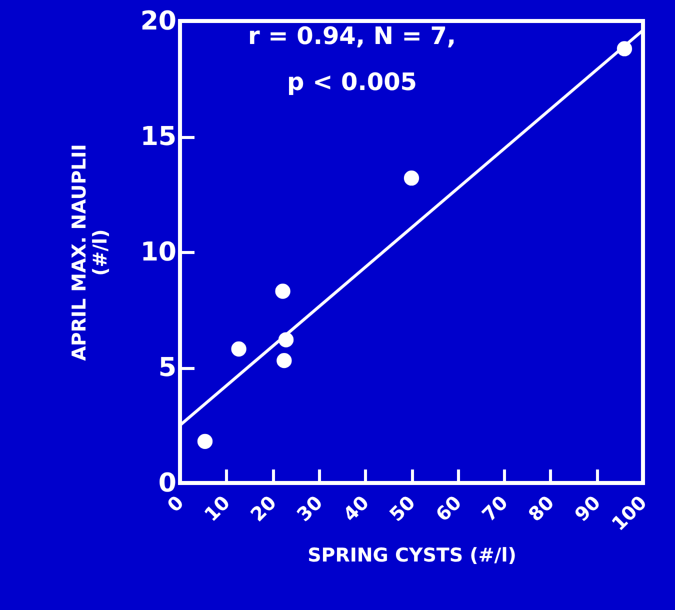 This screenshot has width=675, height=610. Describe the element at coordinates (310, 509) in the screenshot. I see `x-tick-label: 30` at that location.